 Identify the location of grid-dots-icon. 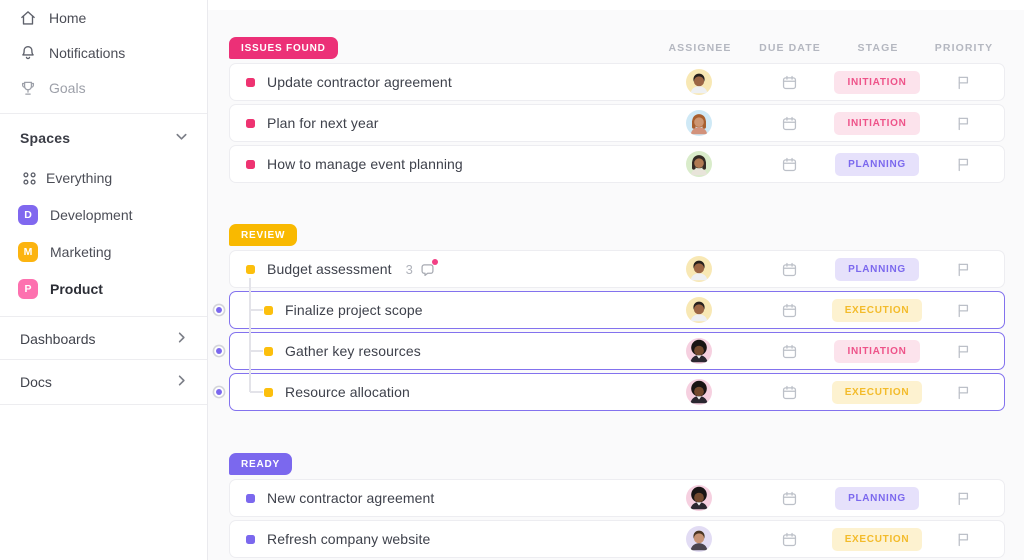
(29, 178).